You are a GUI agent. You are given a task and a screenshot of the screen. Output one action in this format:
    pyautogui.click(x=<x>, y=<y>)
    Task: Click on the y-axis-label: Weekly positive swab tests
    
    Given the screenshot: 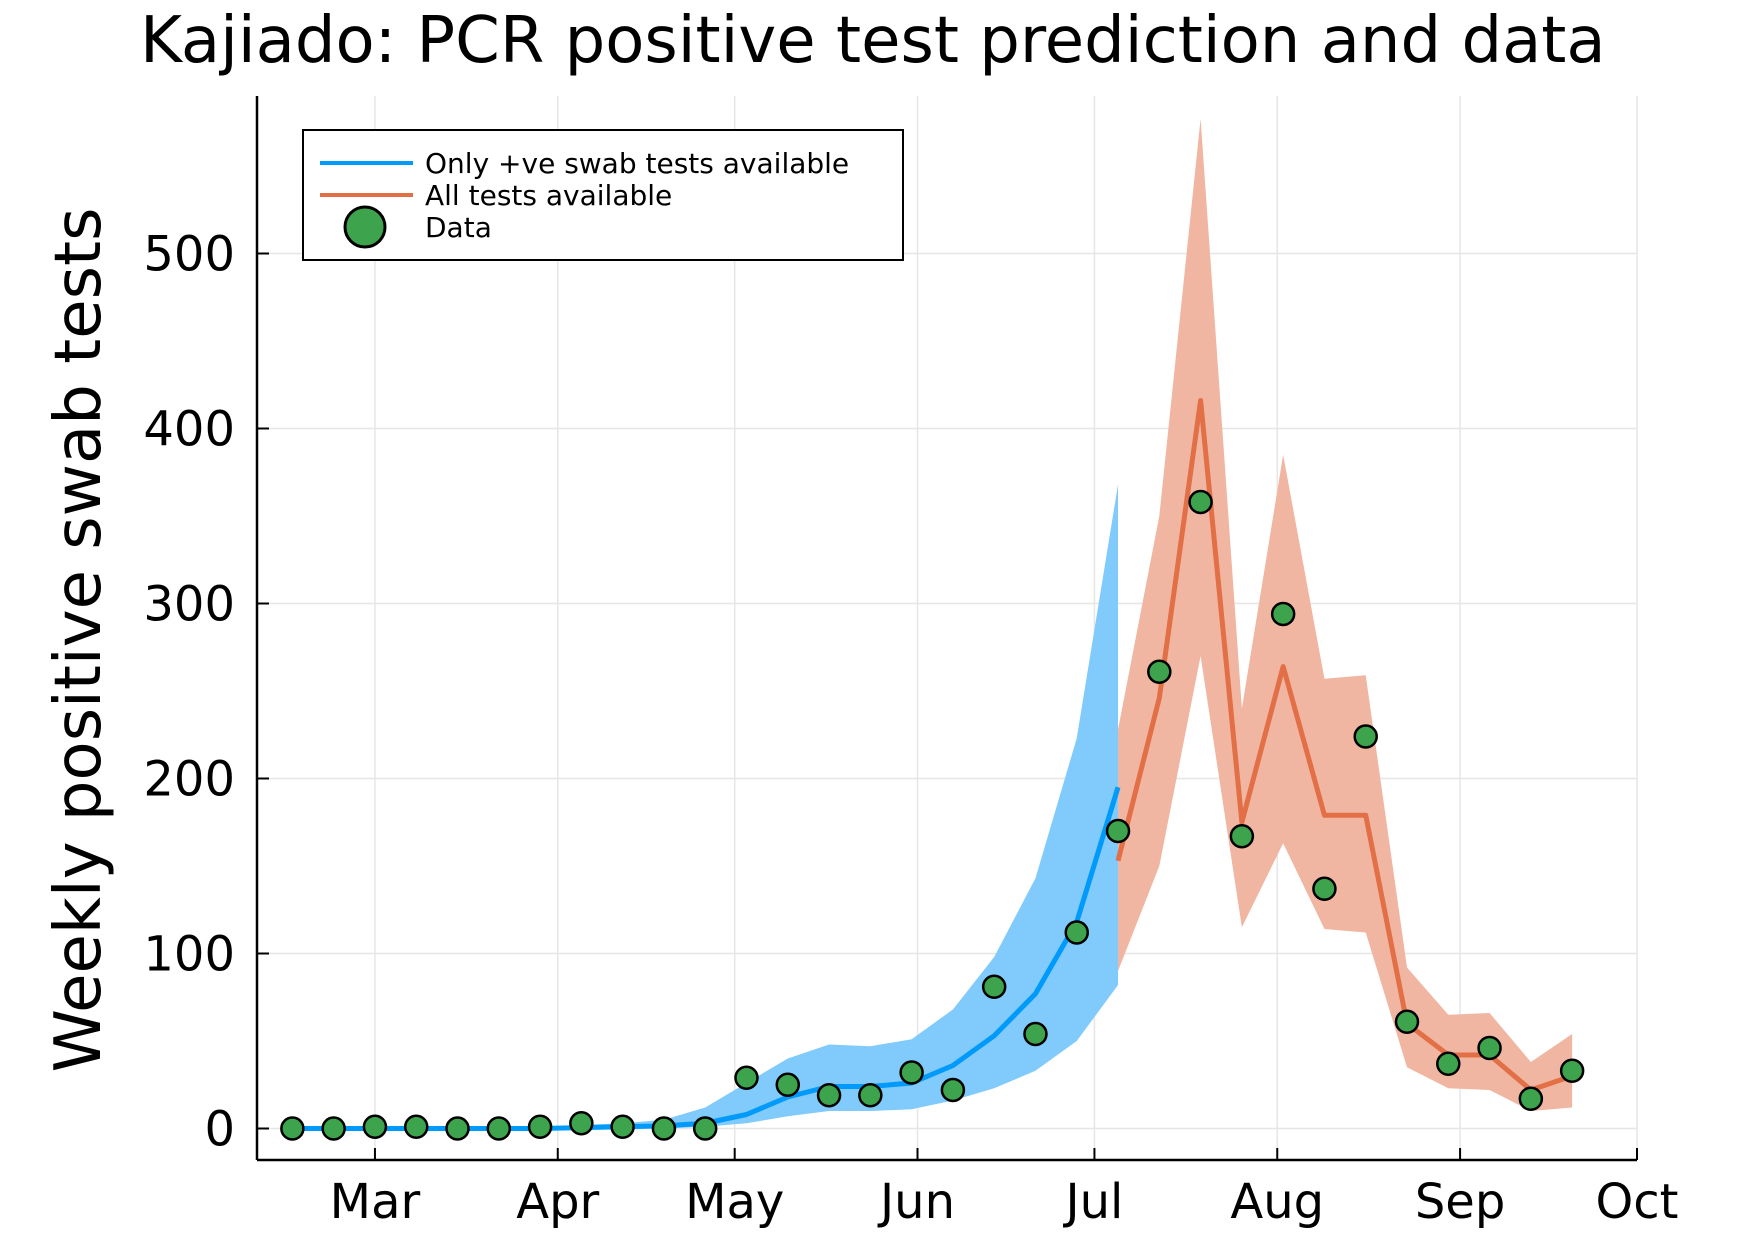 What is the action you would take?
    pyautogui.click(x=79, y=640)
    